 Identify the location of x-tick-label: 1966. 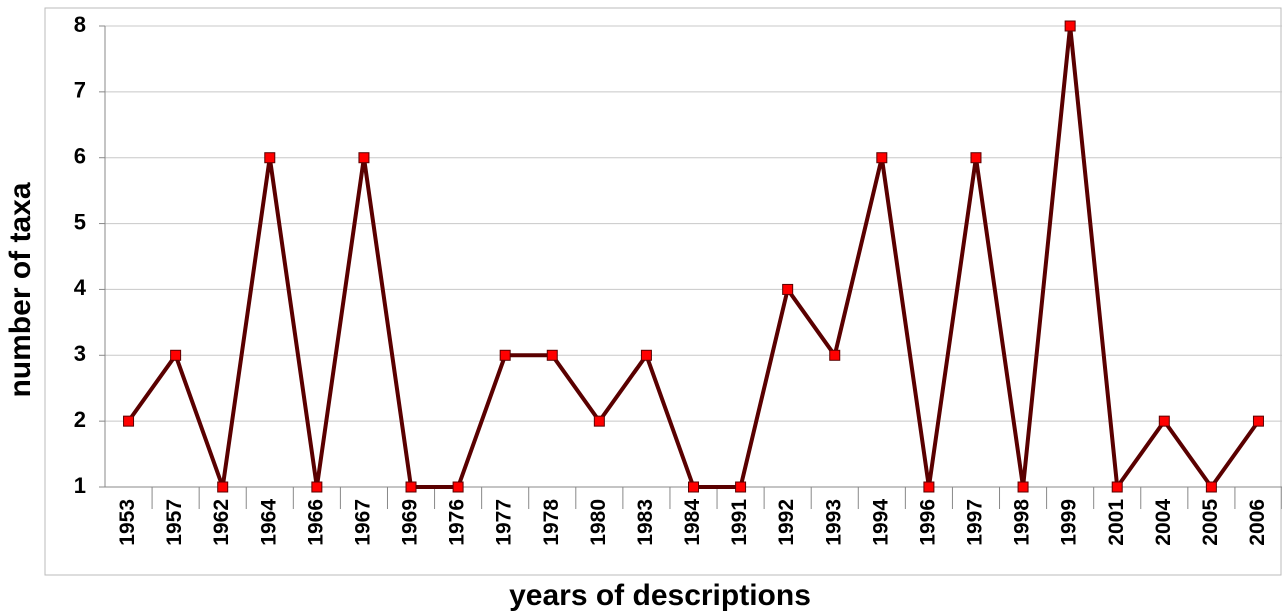
(315, 522).